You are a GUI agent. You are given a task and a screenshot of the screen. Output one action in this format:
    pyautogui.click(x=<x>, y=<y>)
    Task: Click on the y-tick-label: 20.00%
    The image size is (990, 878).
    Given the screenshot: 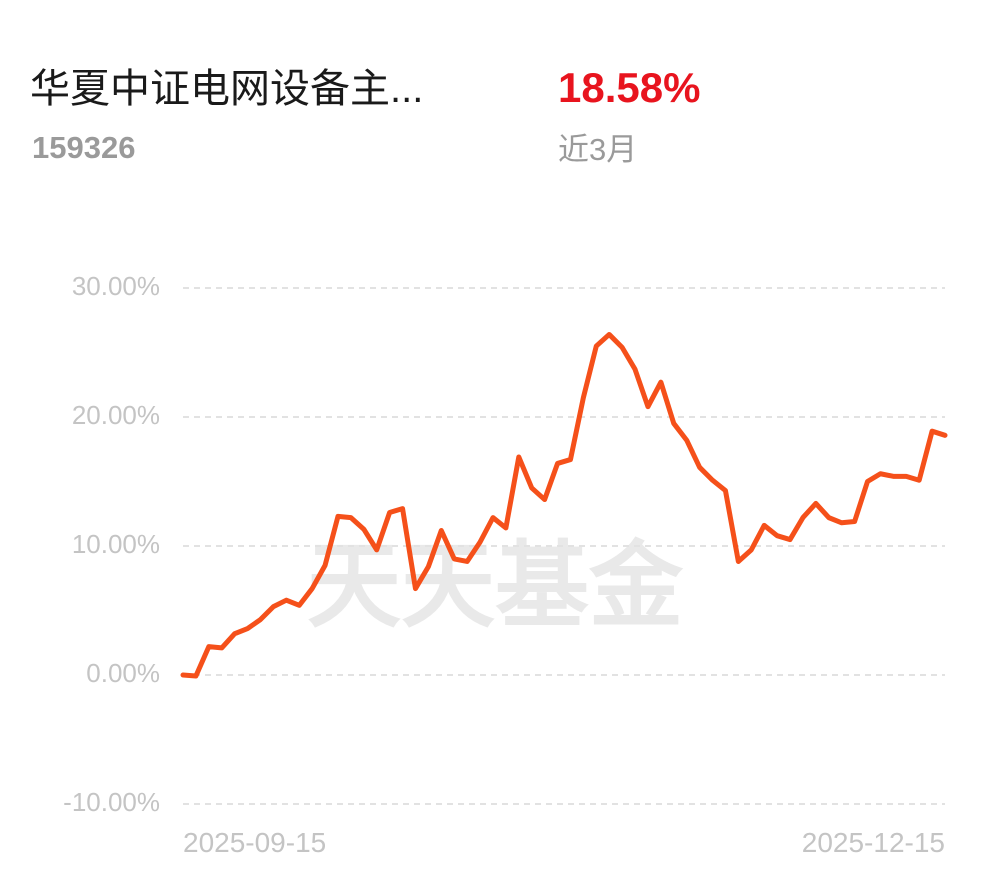 What is the action you would take?
    pyautogui.click(x=116, y=415)
    